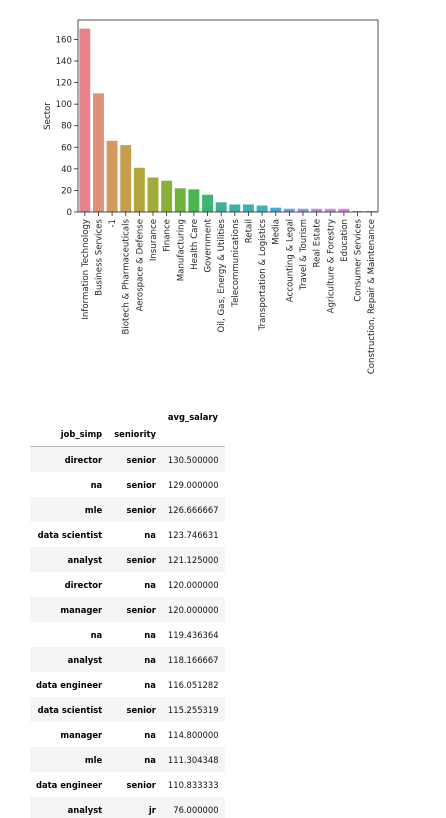  Describe the element at coordinates (69, 684) in the screenshot. I see `row-job-simp: data engineer` at that location.